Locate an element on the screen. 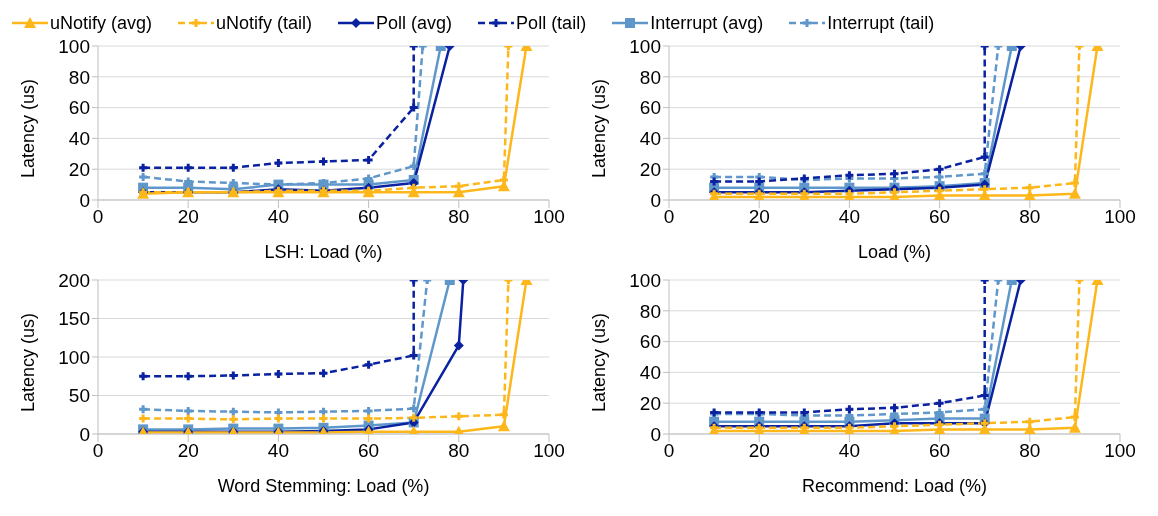 The height and width of the screenshot is (516, 1158). legend-label: Interrupt (avg) is located at coordinates (707, 23).